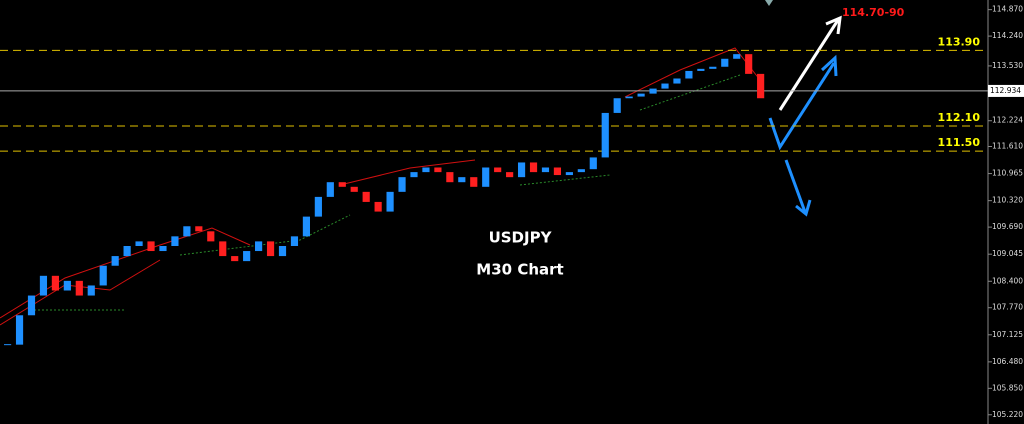  Describe the element at coordinates (769, 3) in the screenshot. I see `shift-marker` at that location.